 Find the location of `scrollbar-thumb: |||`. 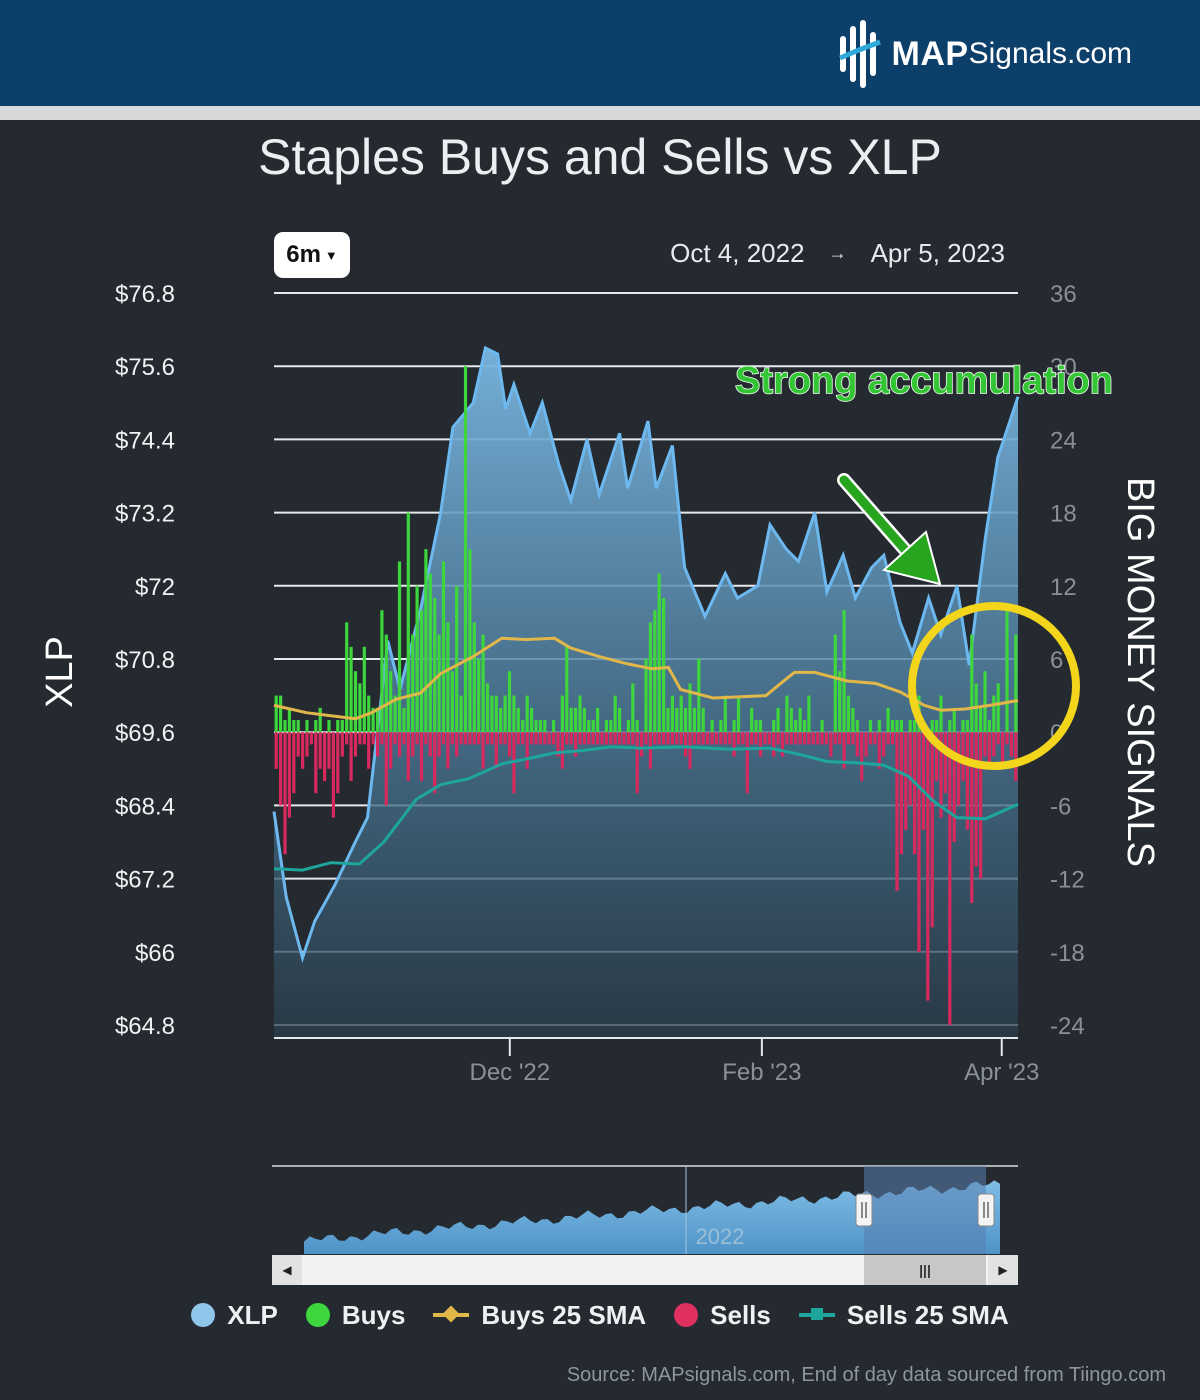

scrollbar-thumb: ||| is located at coordinates (925, 1270).